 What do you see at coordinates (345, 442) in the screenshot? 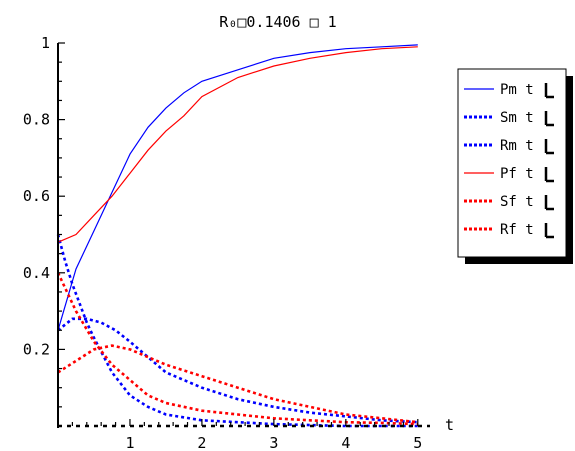
I see `x-tick-label: 4` at bounding box center [345, 442].